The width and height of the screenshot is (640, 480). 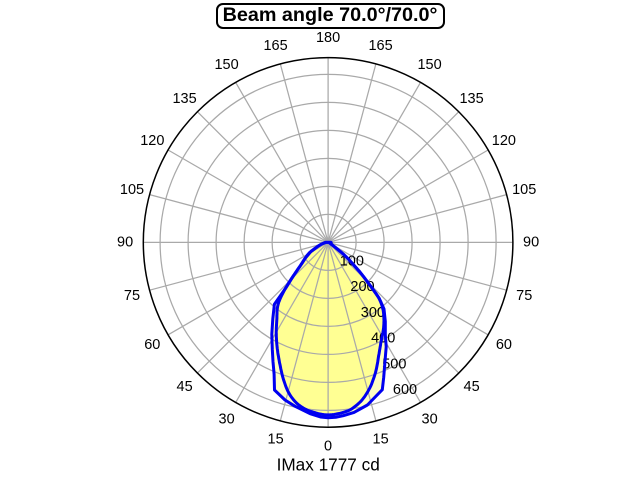 I want to click on svg-text: 500, so click(x=394, y=364).